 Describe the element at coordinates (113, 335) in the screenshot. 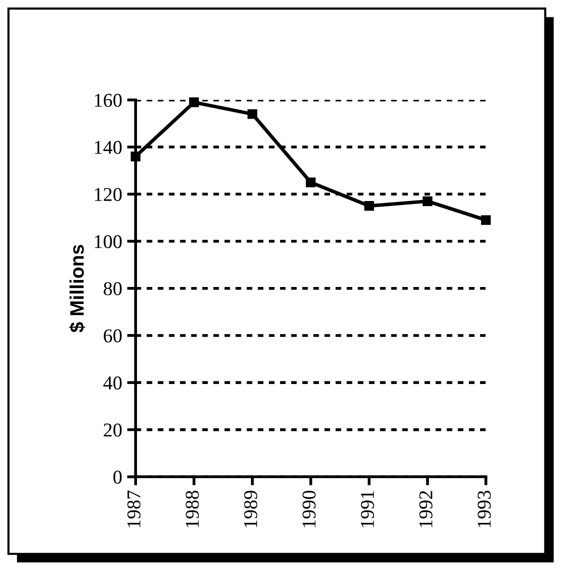

I see `y-tick-label: 60` at that location.